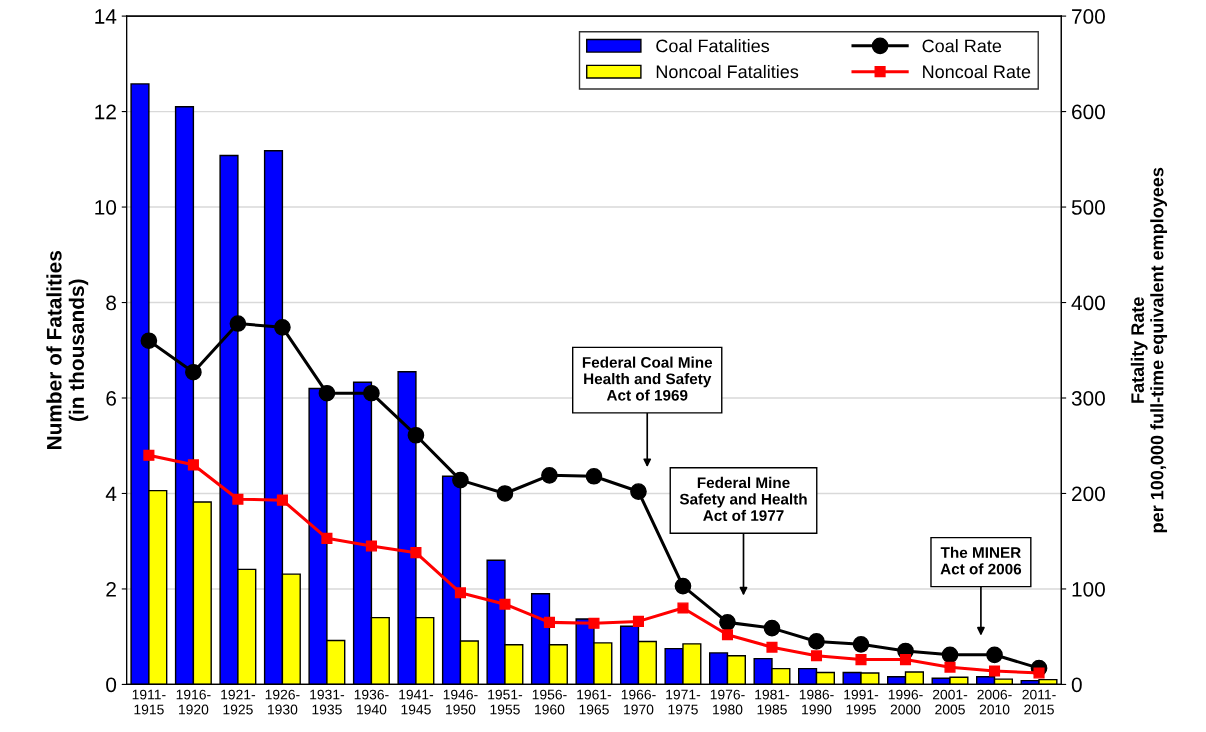  Describe the element at coordinates (105, 112) in the screenshot. I see `y-tick-label: 12` at that location.